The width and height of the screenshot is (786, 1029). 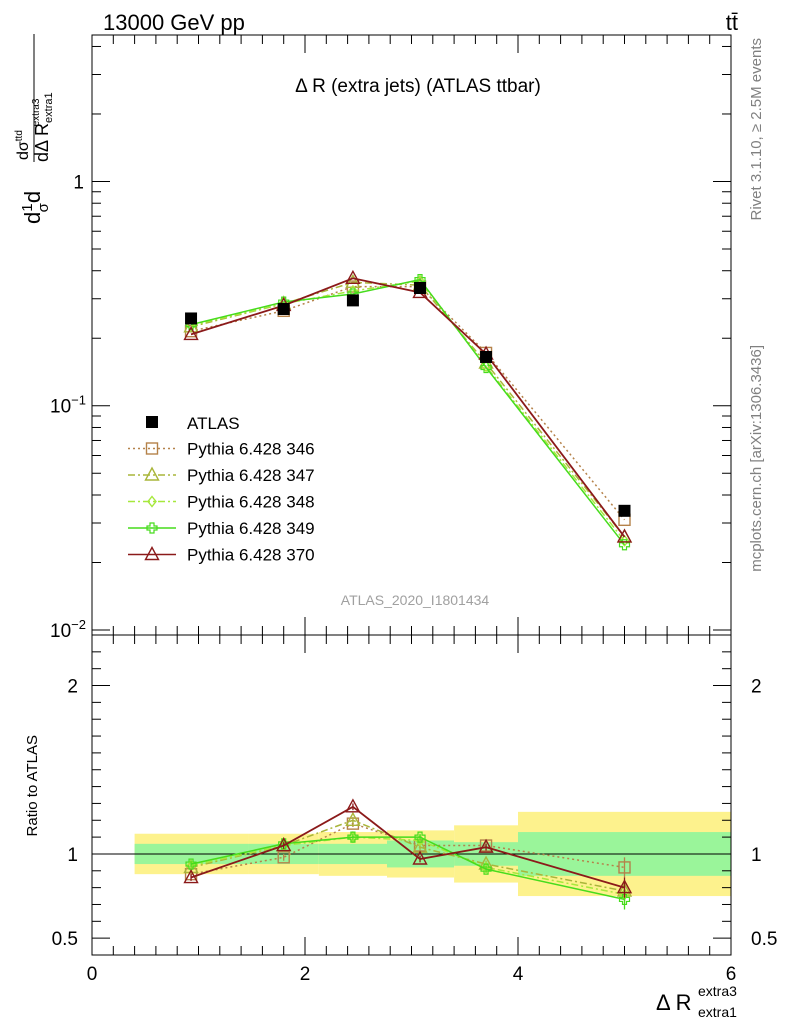 I want to click on process-label: tt̄, so click(x=732, y=22).